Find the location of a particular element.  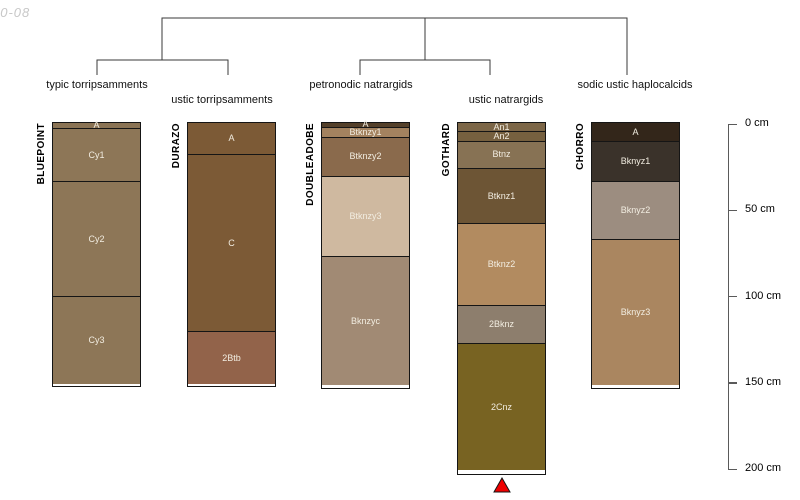

horizon-layer: Btknz1 is located at coordinates (501, 196).